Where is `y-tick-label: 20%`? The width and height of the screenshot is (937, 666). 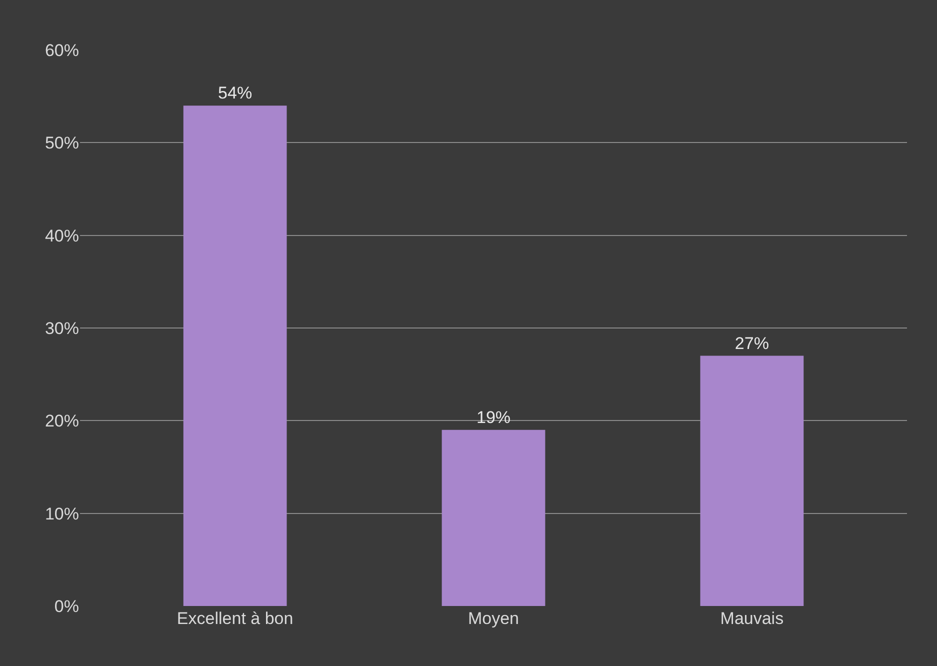 y-tick-label: 20% is located at coordinates (61, 421).